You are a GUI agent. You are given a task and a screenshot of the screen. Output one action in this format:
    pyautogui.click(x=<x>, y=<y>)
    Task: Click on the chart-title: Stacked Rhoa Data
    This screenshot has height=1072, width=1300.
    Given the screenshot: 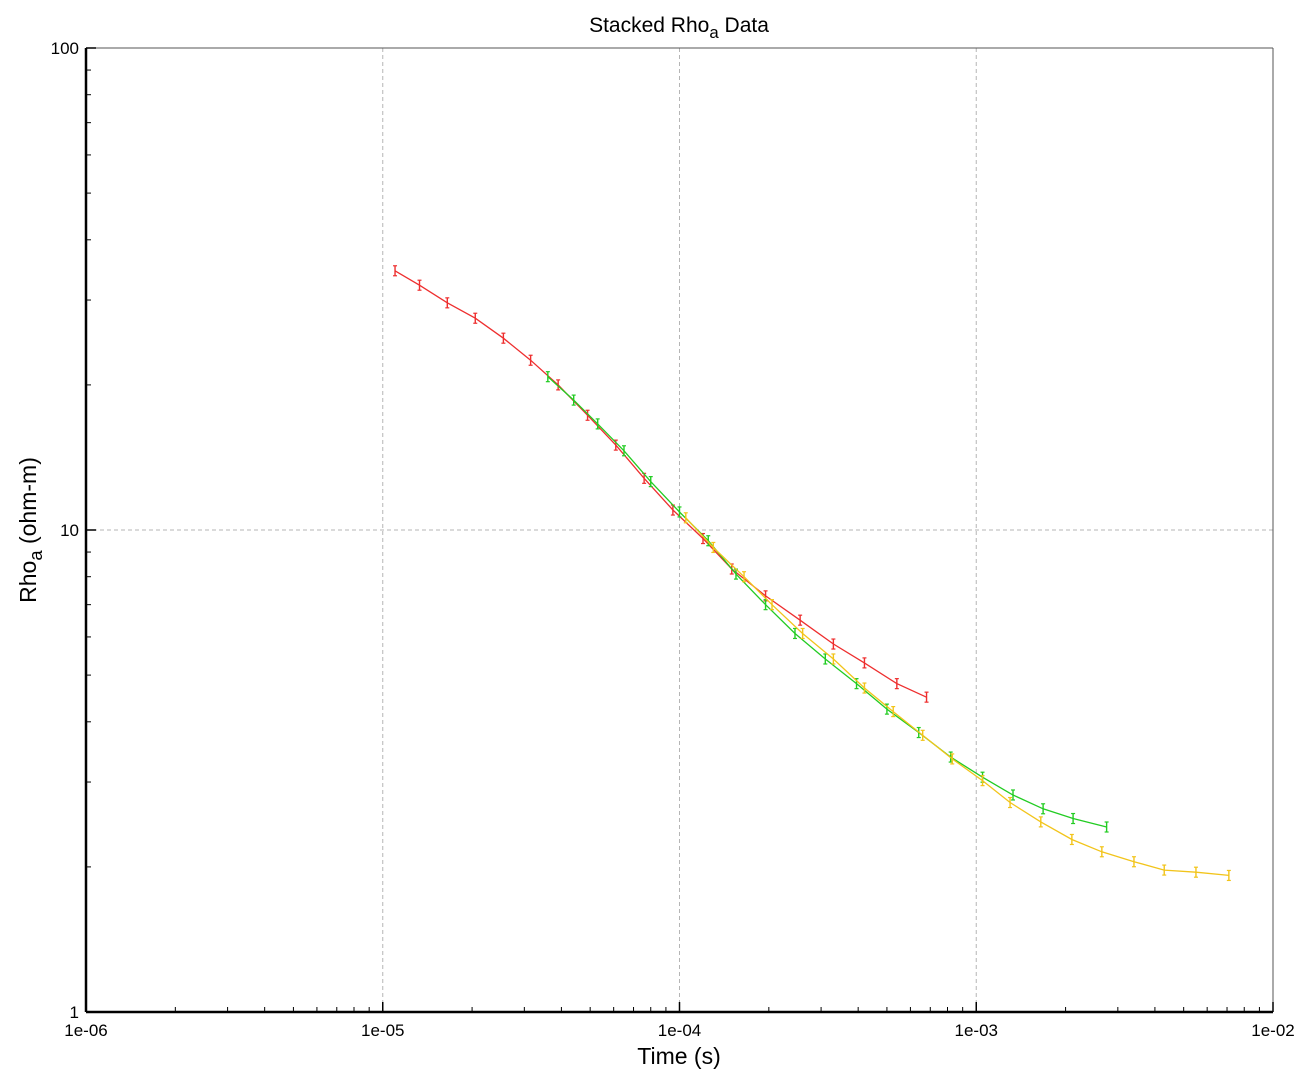 What is the action you would take?
    pyautogui.click(x=679, y=28)
    